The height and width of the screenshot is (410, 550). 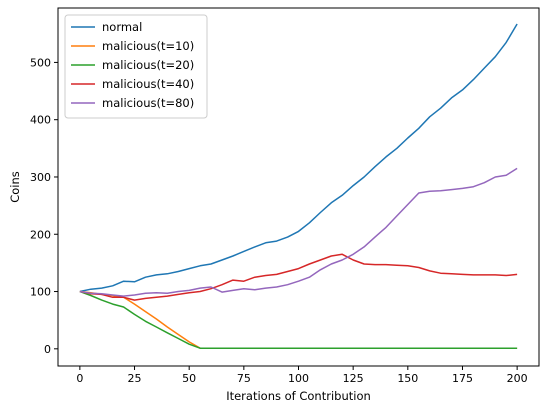 What do you see at coordinates (135, 378) in the screenshot?
I see `x-tick-label: 25` at bounding box center [135, 378].